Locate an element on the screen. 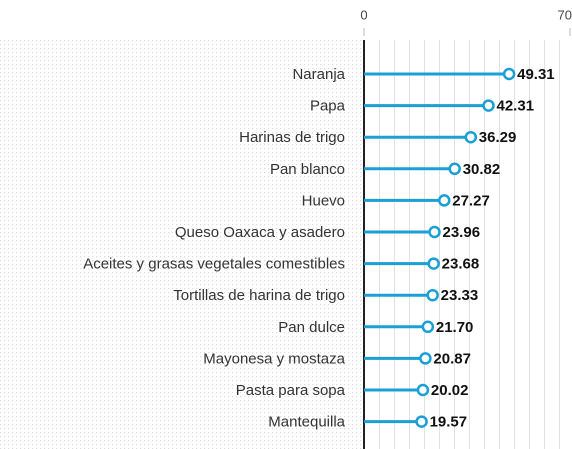 Image resolution: width=572 pixels, height=449 pixels. x-tick-label: 70 is located at coordinates (565, 14).